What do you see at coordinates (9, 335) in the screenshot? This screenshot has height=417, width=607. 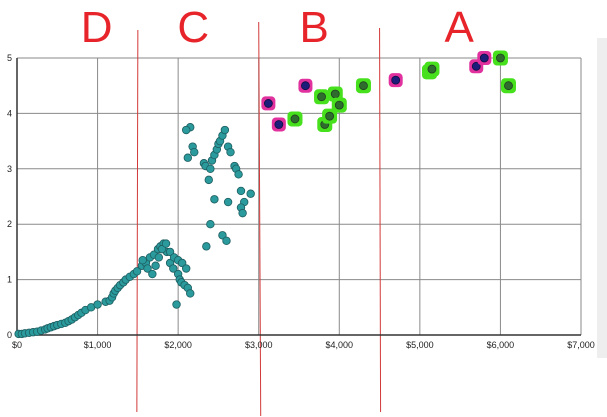 I see `y-tick-label: 0` at bounding box center [9, 335].